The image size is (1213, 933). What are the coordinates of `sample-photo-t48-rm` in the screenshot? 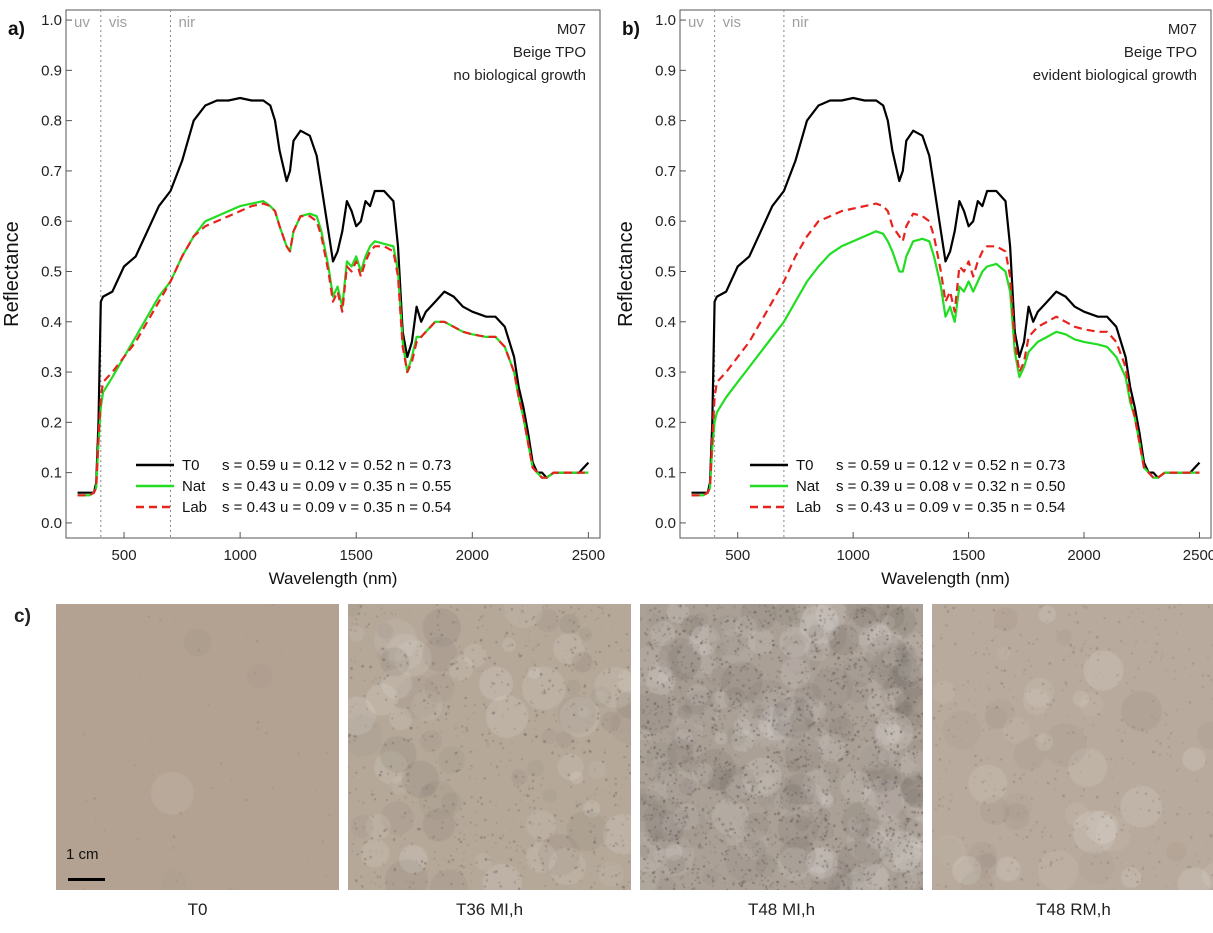 It's located at (1072, 747).